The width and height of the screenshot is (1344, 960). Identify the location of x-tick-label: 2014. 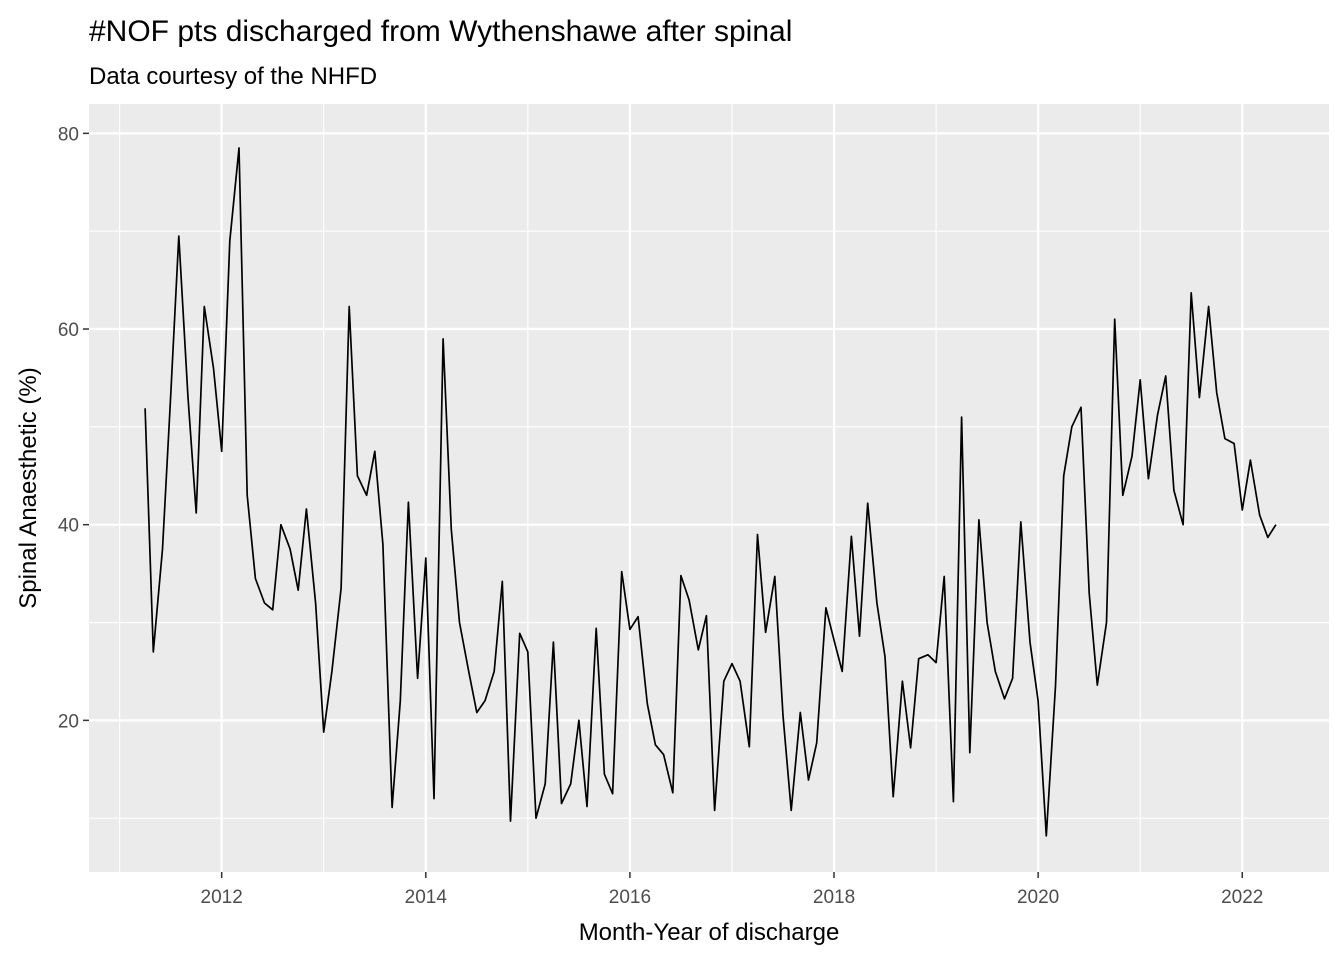
(426, 897).